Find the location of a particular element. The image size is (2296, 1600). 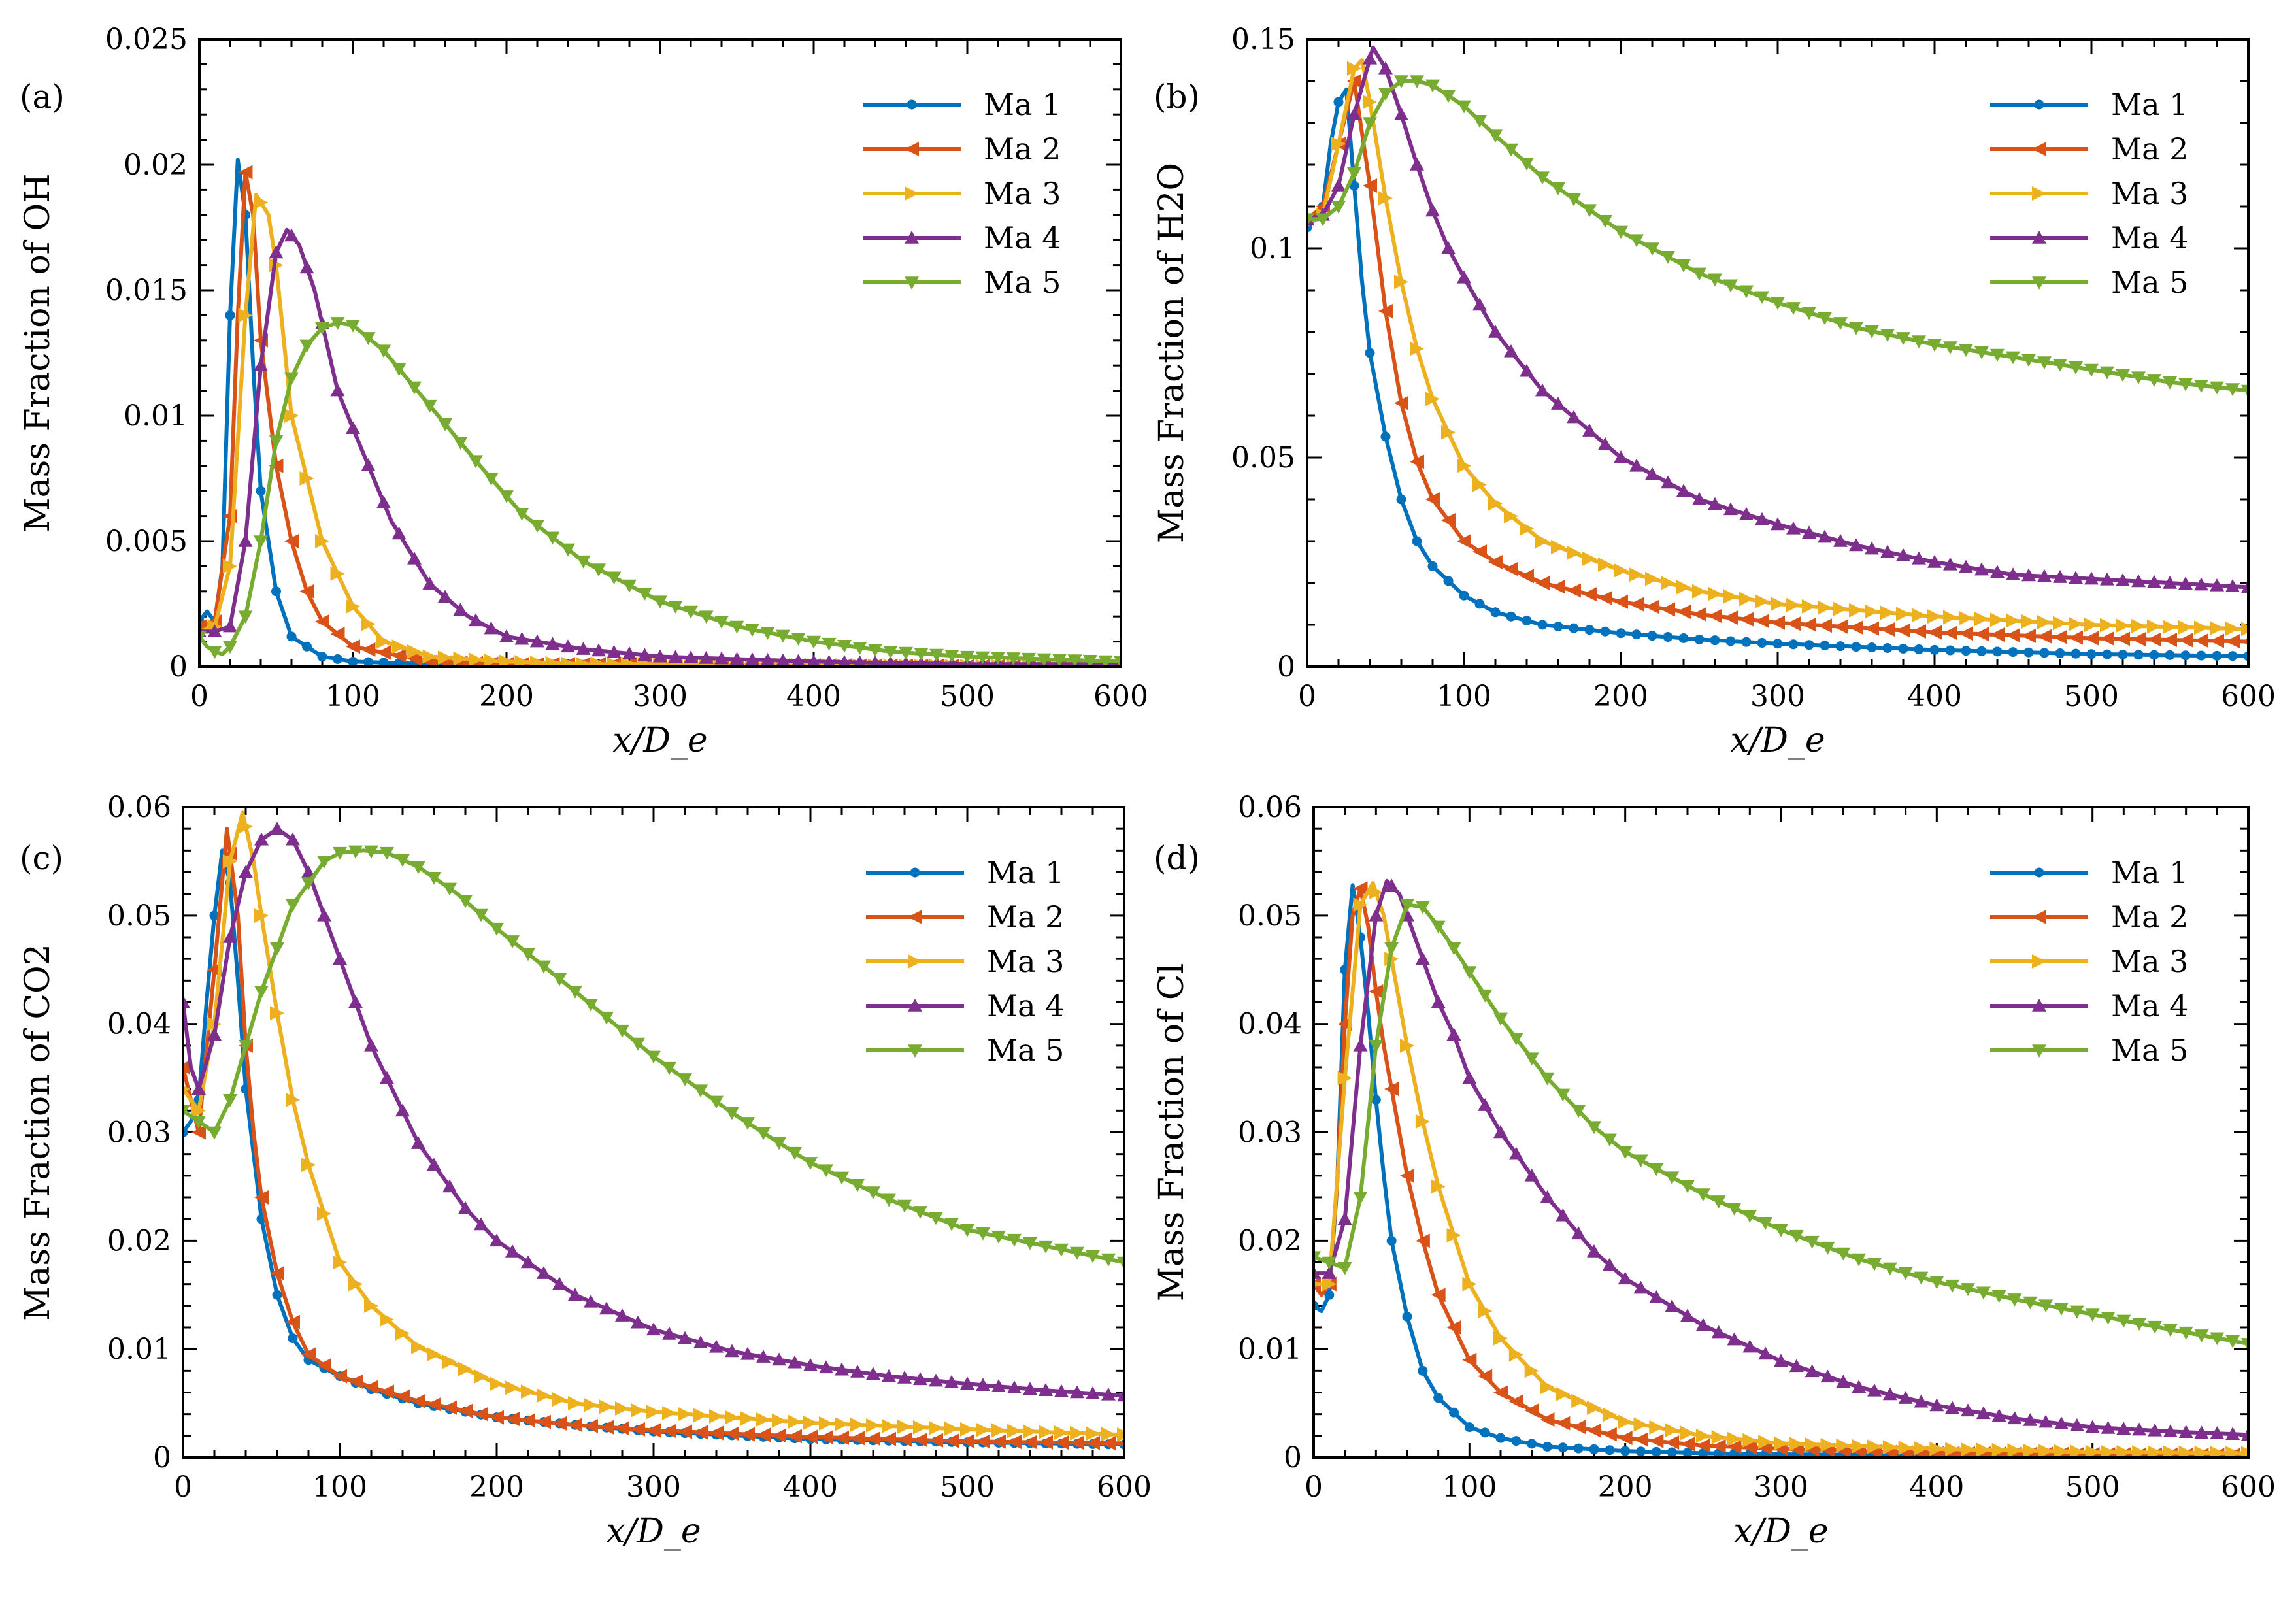

legend-marker is located at coordinates (2039, 283).